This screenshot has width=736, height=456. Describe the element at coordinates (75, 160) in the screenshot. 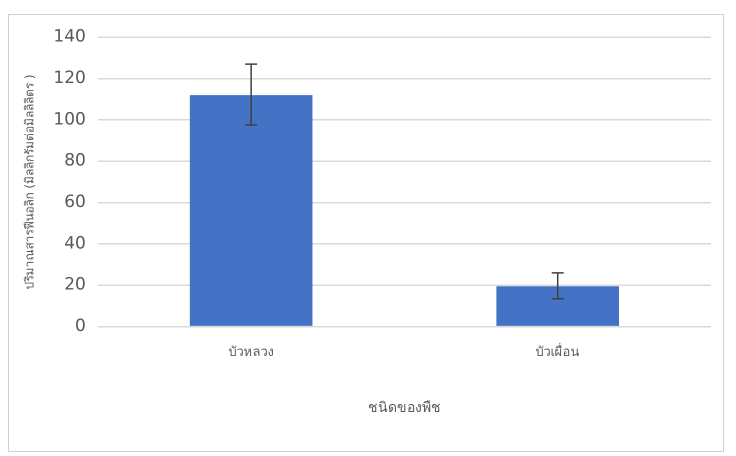

I see `y-tick-label: 80` at that location.